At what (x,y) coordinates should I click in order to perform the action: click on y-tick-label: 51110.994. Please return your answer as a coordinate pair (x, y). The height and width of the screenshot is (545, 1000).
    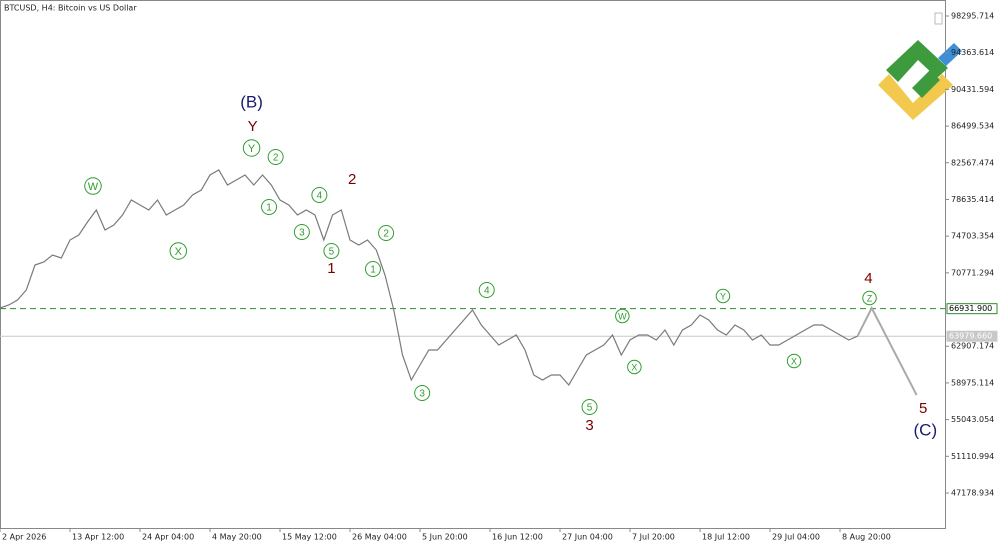
    Looking at the image, I should click on (972, 456).